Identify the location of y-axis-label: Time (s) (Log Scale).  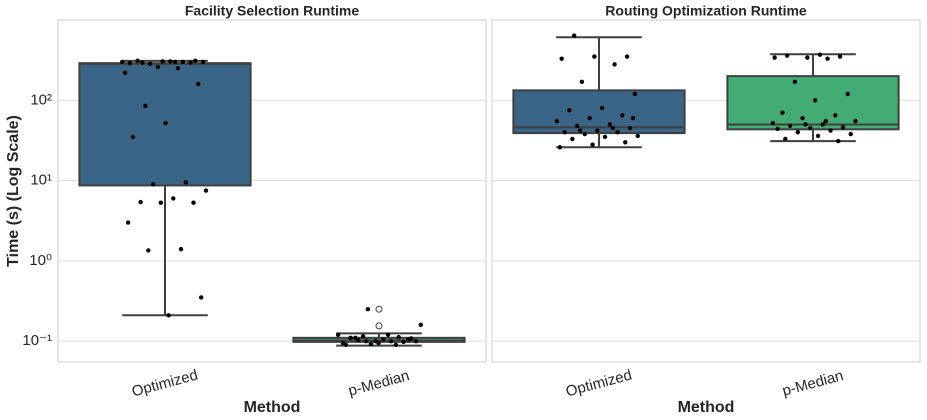
(13, 191).